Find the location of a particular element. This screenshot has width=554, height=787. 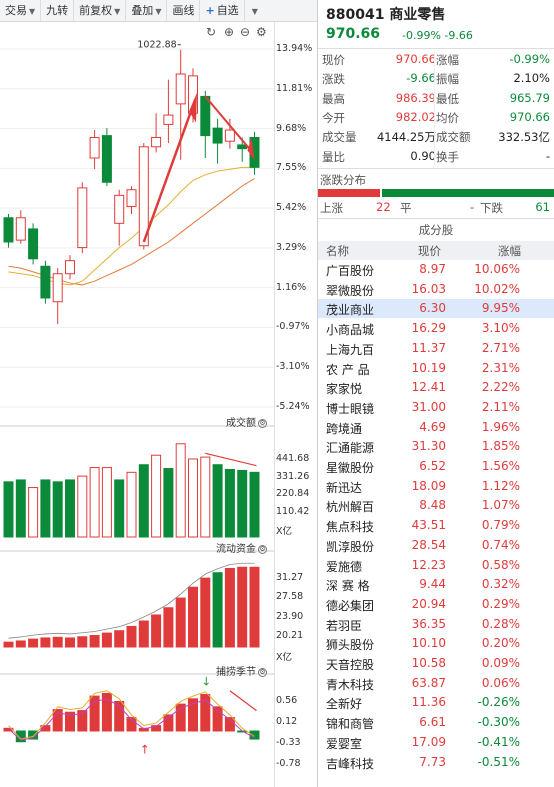

stock-name: 博士眼镜 is located at coordinates (350, 408).